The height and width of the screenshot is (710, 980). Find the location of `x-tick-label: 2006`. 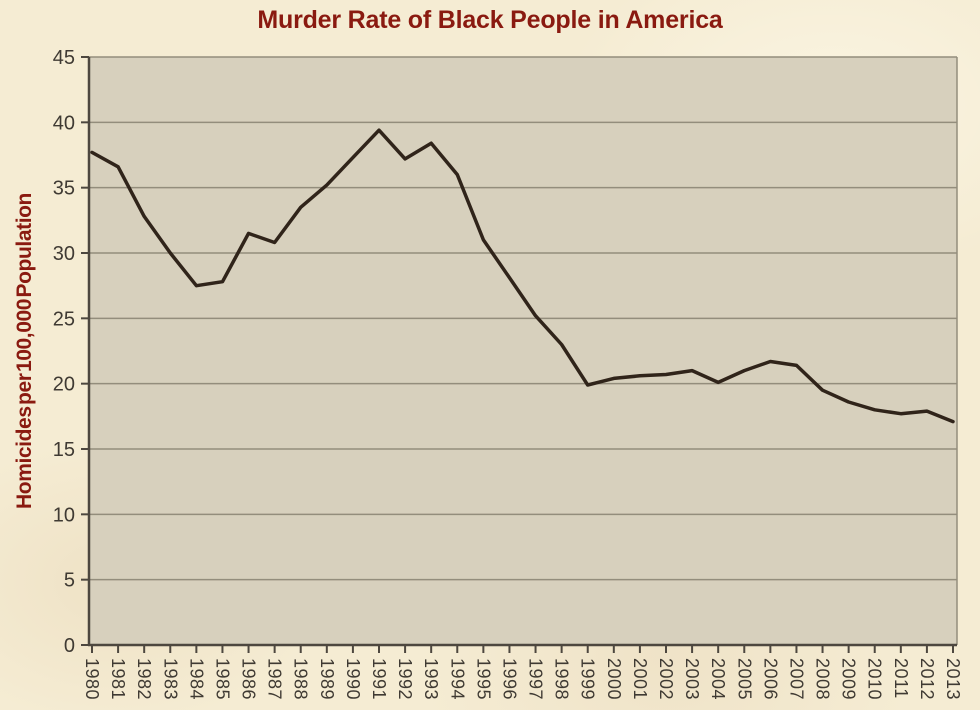

x-tick-label: 2006 is located at coordinates (770, 679).